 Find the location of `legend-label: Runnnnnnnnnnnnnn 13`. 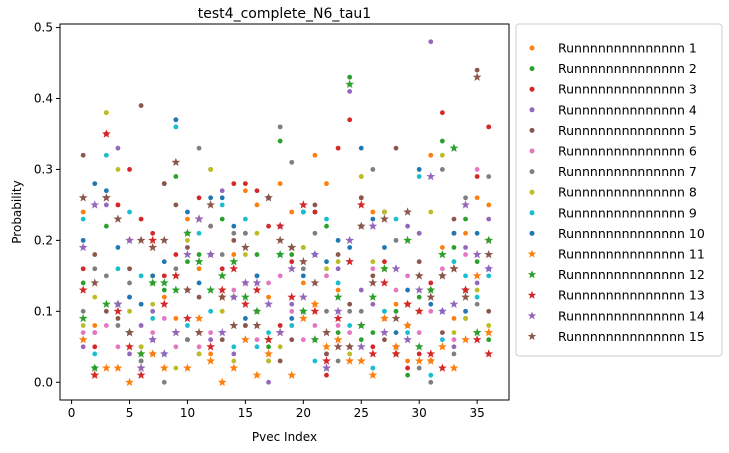

legend-label: Runnnnnnnnnnnnnn 13 is located at coordinates (631, 295).